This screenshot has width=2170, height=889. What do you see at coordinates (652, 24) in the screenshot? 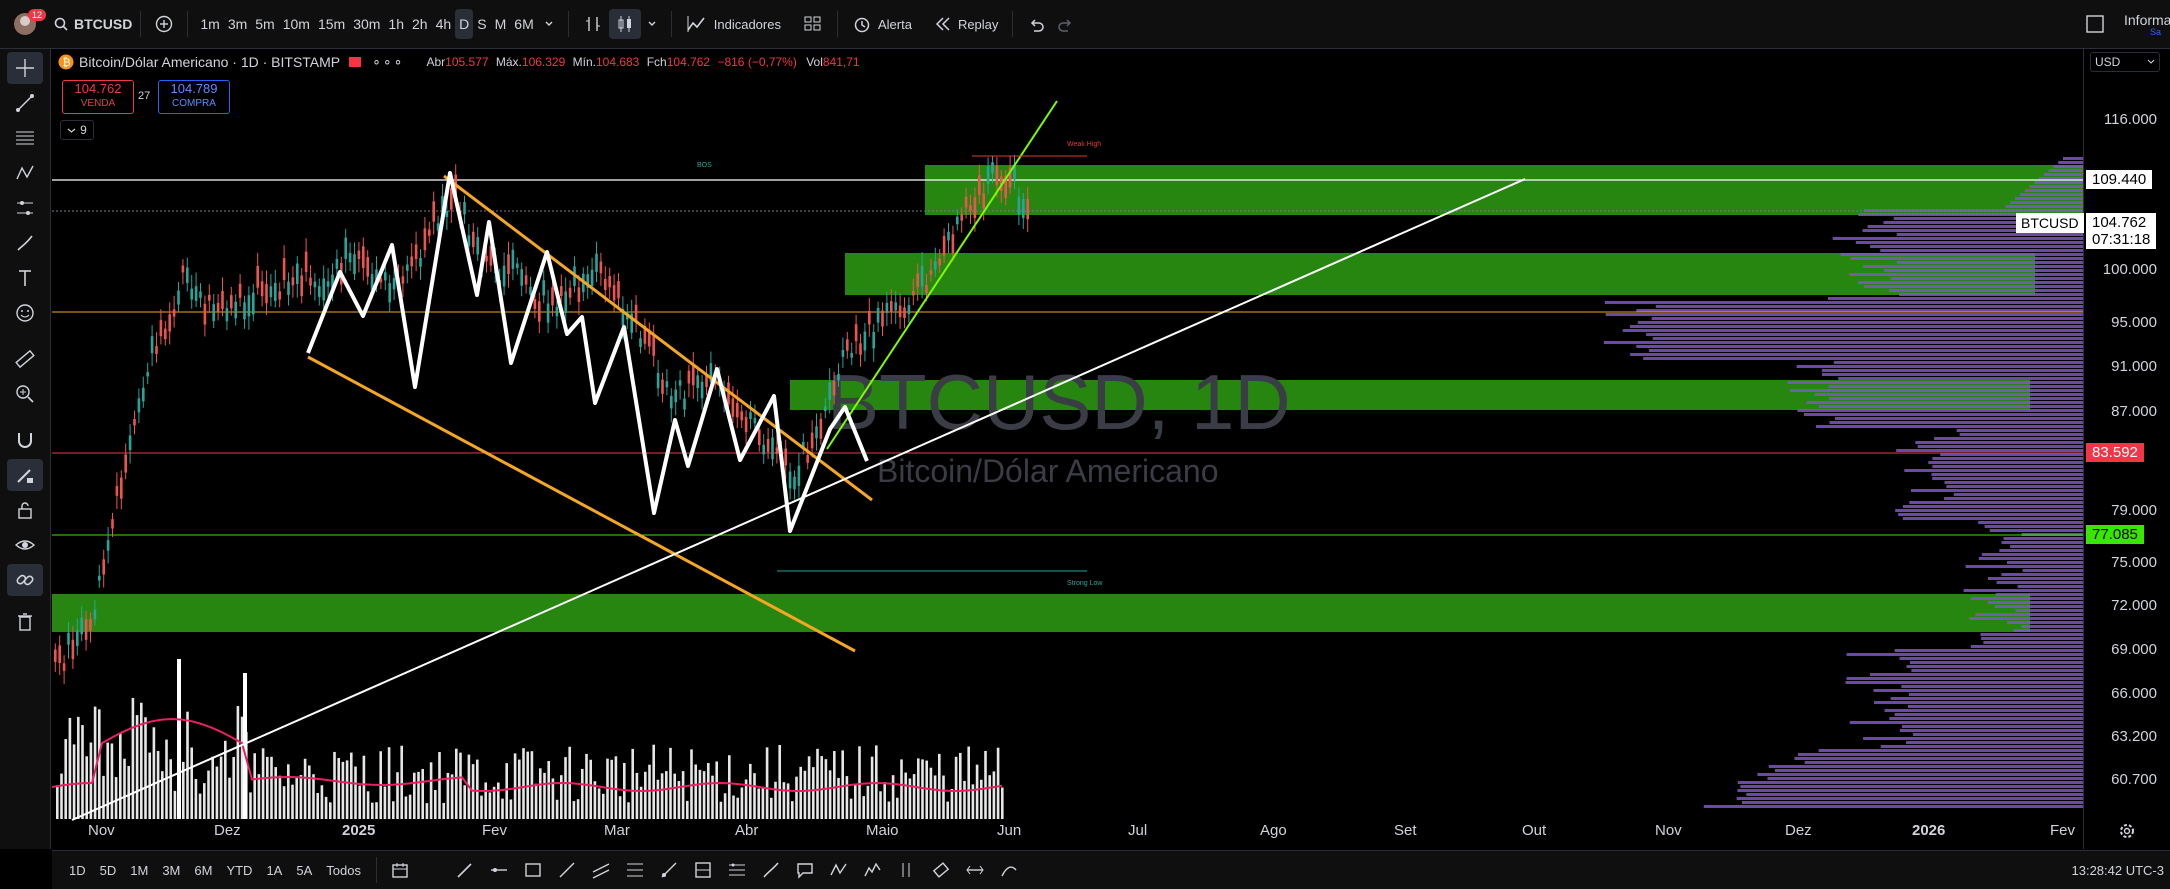
I see `chart-type-dropdown` at bounding box center [652, 24].